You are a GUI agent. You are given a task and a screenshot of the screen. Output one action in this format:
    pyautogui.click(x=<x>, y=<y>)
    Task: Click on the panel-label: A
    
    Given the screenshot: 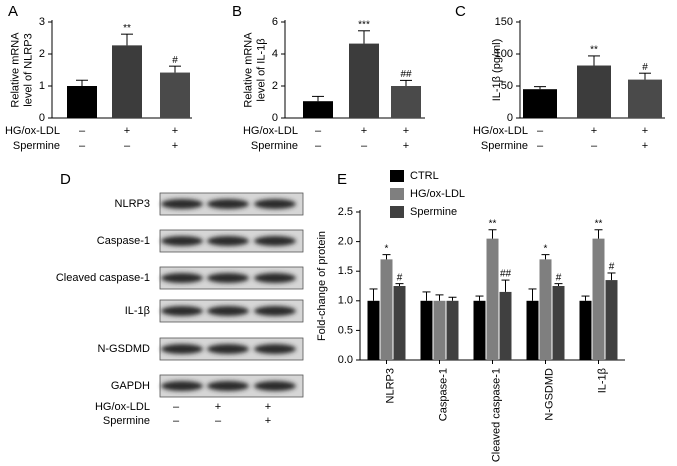 What is the action you would take?
    pyautogui.click(x=13, y=11)
    